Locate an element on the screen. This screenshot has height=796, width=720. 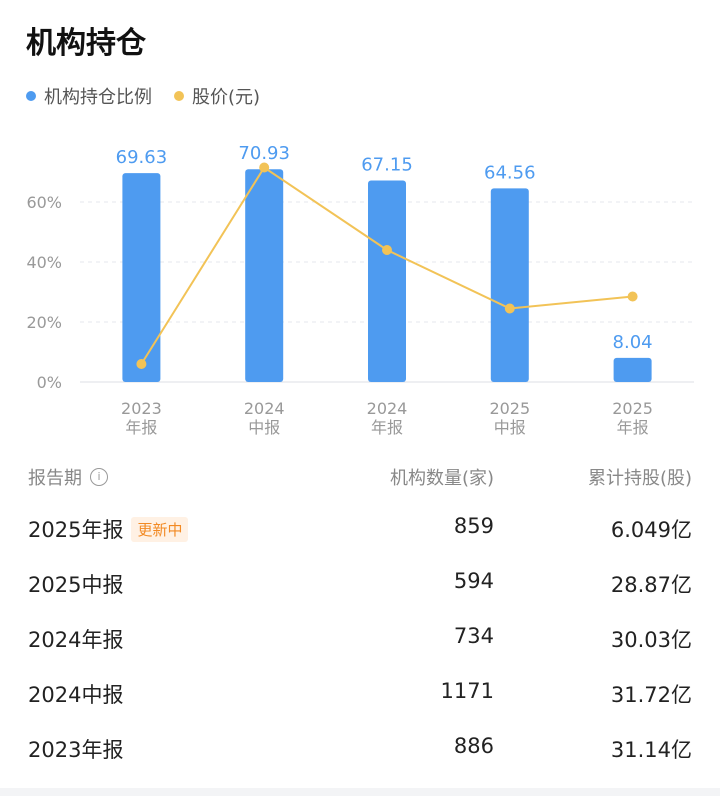
legend-item-holding-ratio: 机构持仓比例 is located at coordinates (89, 96).